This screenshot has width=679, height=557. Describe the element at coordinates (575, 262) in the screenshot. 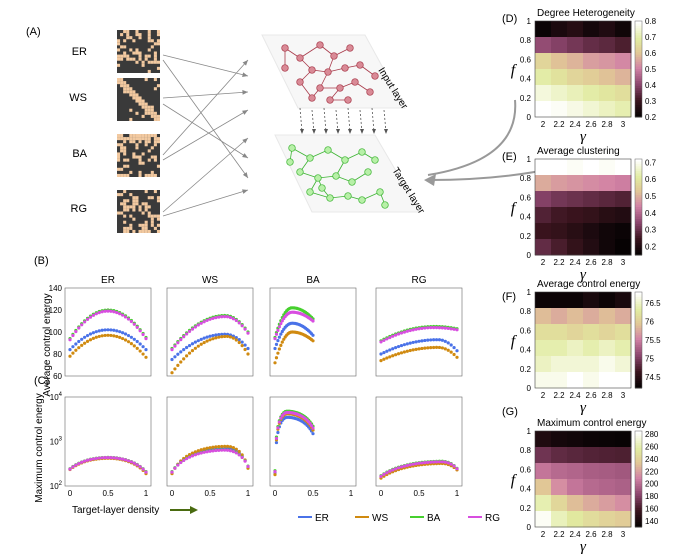

I see `gamma-tick-label: 2.4` at that location.